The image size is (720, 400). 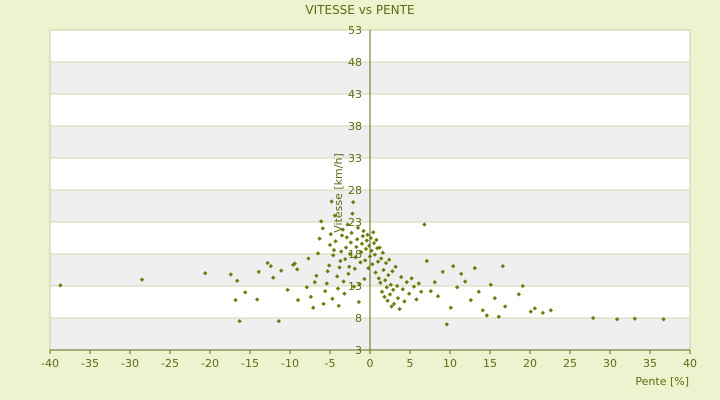 I want to click on y-tick-label: 13, so click(x=355, y=286).